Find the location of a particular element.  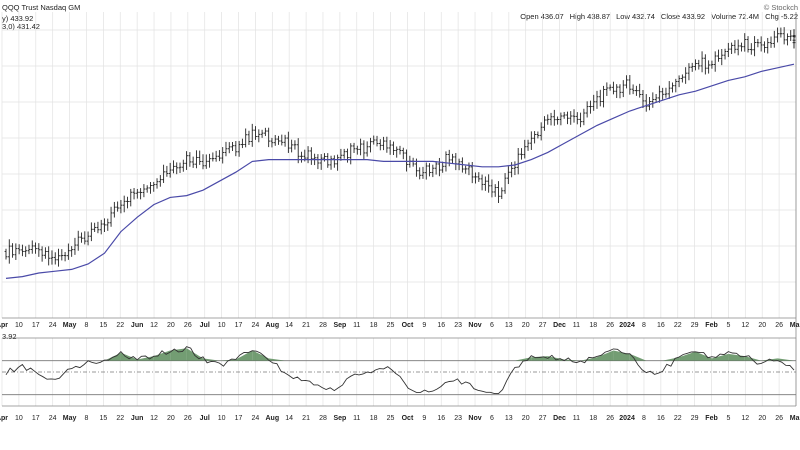

x-tick-label: Sep is located at coordinates (339, 325).